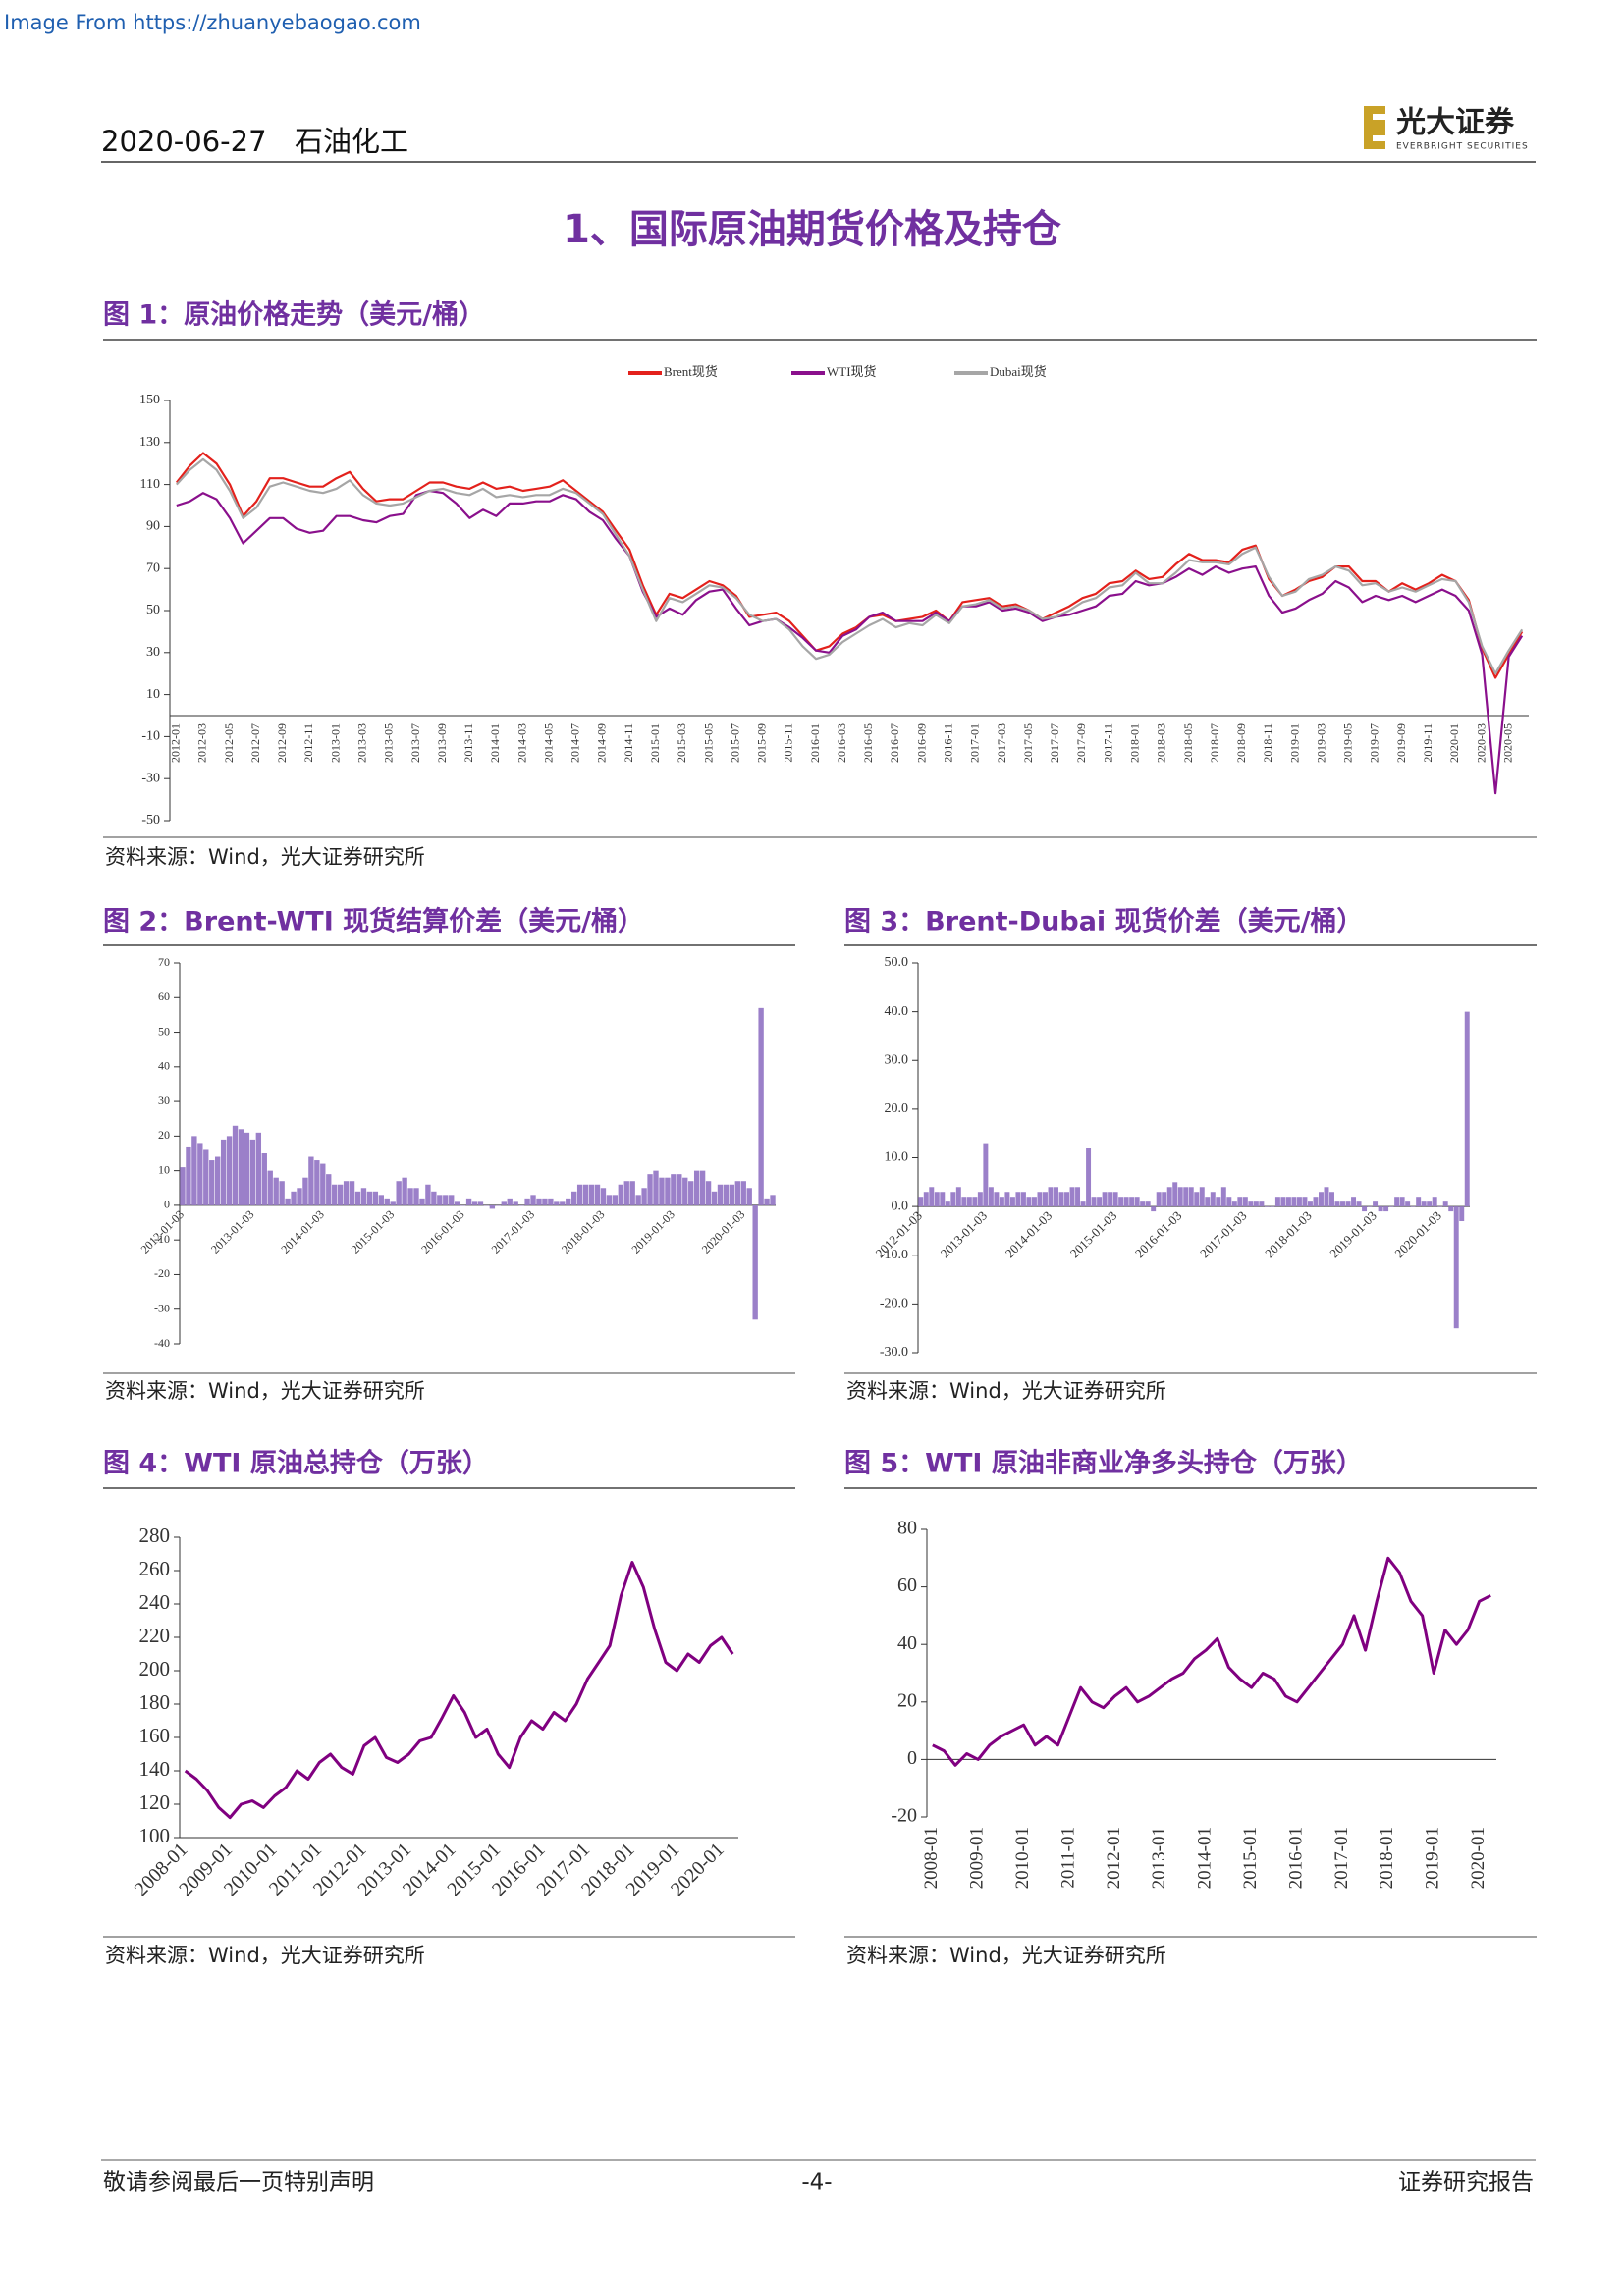 The image size is (1624, 2296). Describe the element at coordinates (812, 229) in the screenshot. I see `section-title: 1、国际原油期货价格及持仓` at that location.